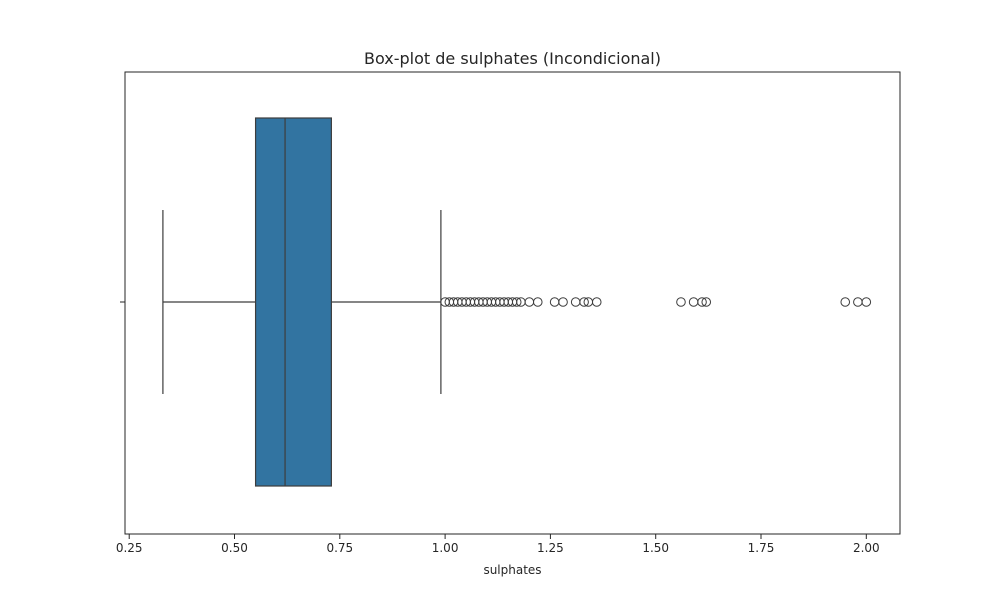 The image size is (1000, 600). What do you see at coordinates (512, 570) in the screenshot?
I see `x-axis-title: sulphates` at bounding box center [512, 570].